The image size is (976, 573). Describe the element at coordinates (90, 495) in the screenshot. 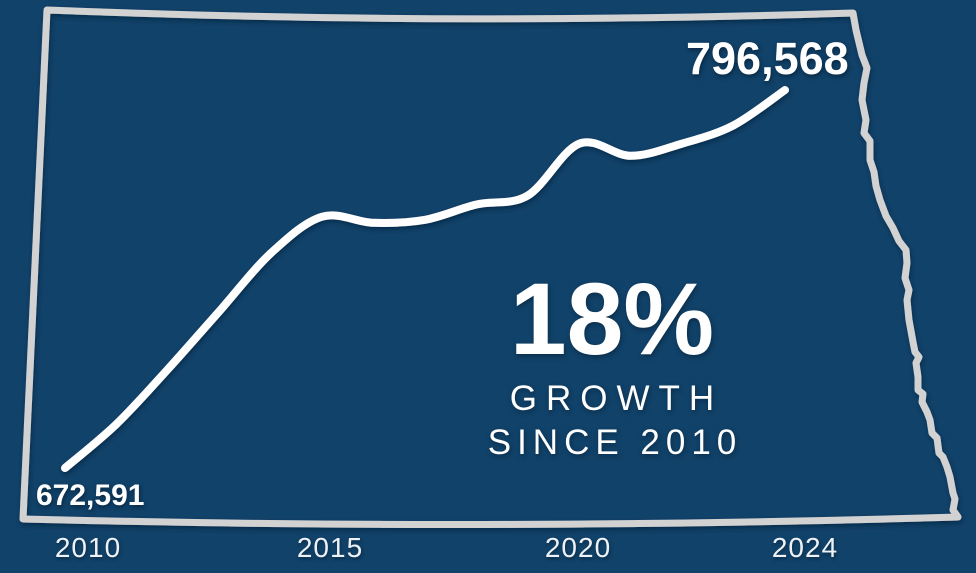

I see `start-value-label: 672,591` at that location.